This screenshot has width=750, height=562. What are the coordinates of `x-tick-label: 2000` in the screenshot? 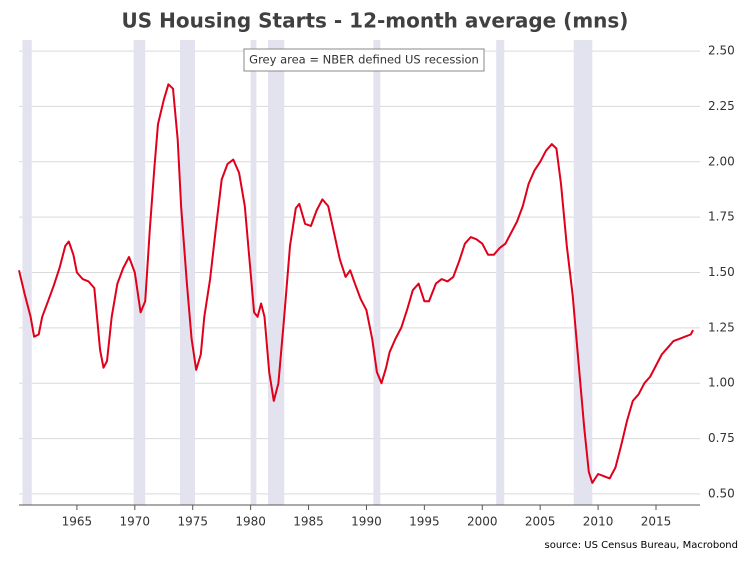 It's located at (482, 522).